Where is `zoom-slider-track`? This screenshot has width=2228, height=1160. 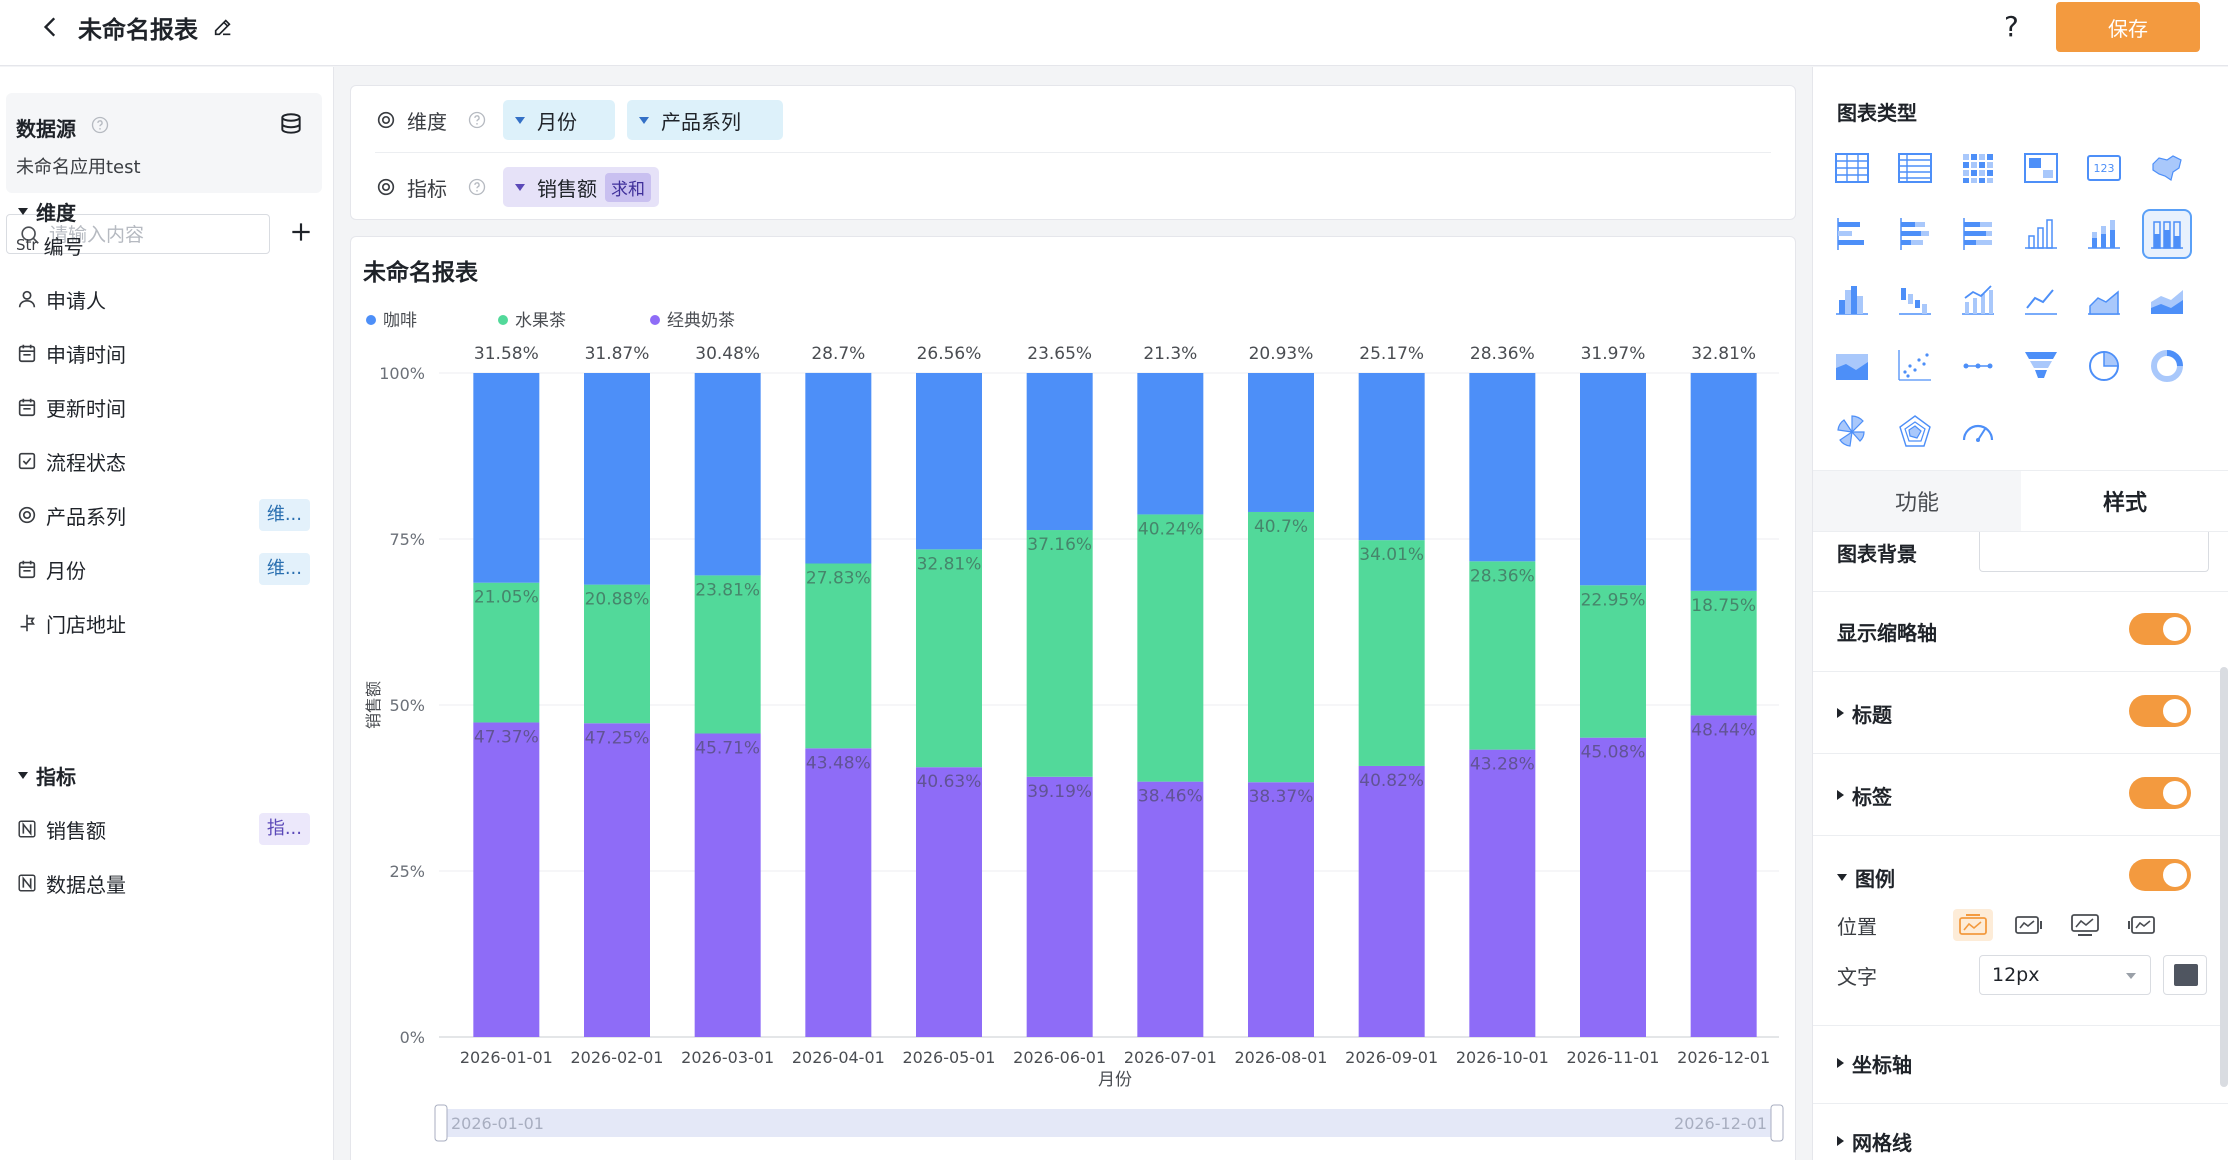
zoom-slider-track is located at coordinates (1109, 1123).